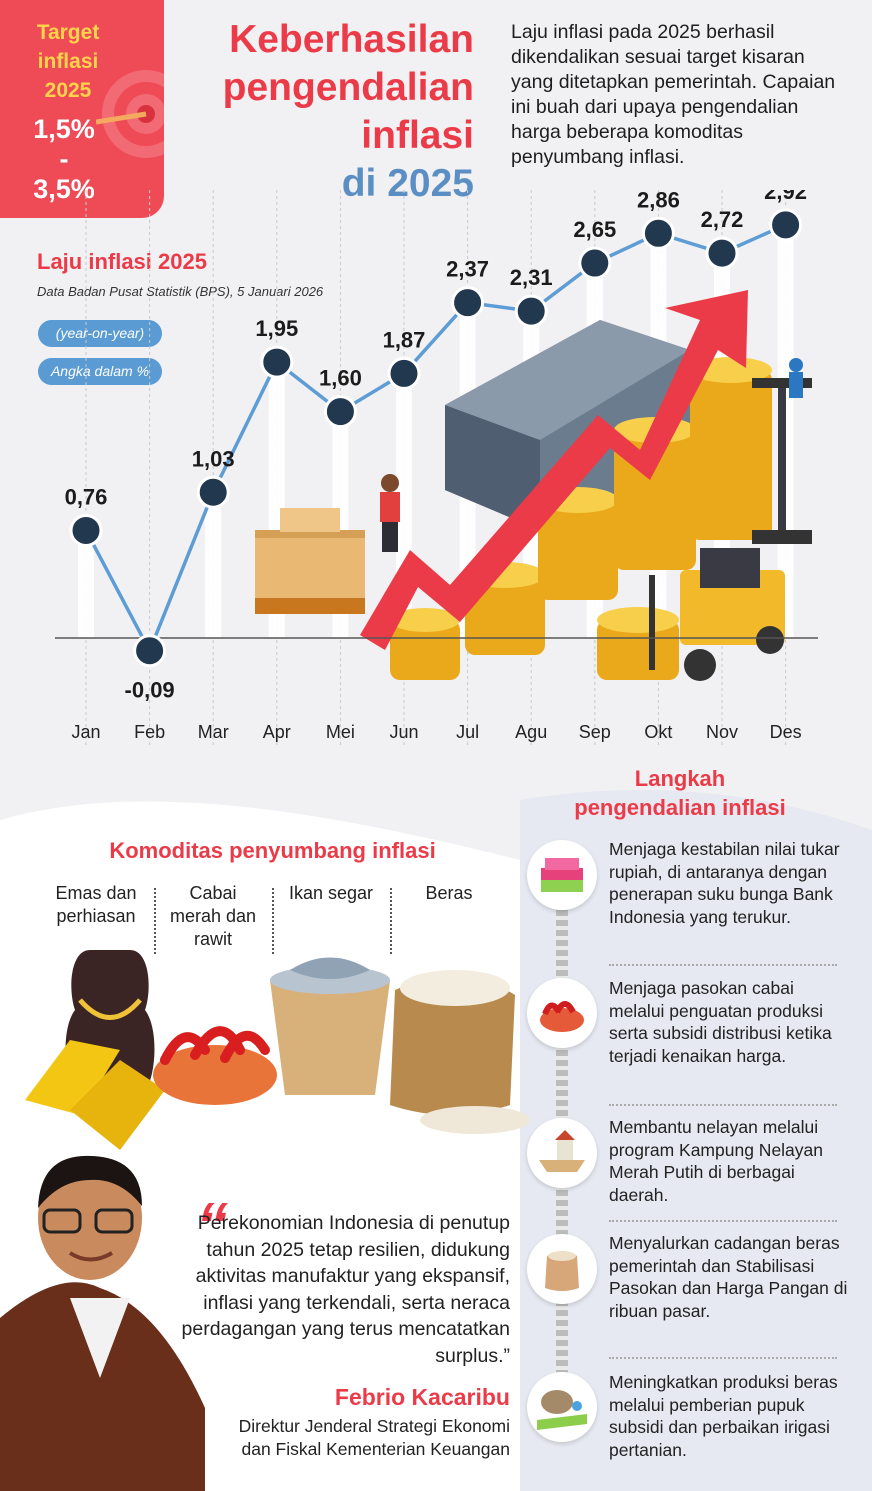 Image resolution: width=872 pixels, height=1491 pixels. I want to click on data-label: 2,37, so click(467, 269).